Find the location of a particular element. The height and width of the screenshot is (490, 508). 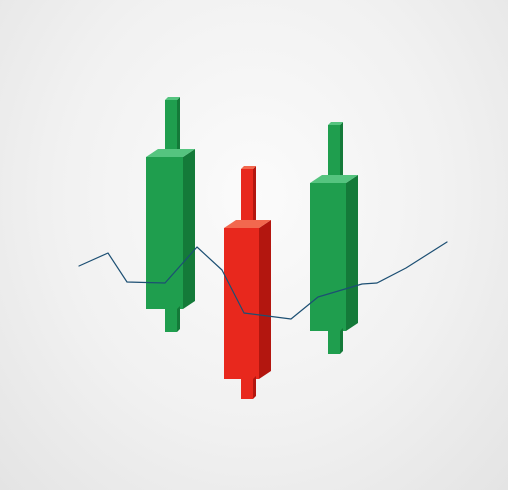

trend-line is located at coordinates (263, 280).